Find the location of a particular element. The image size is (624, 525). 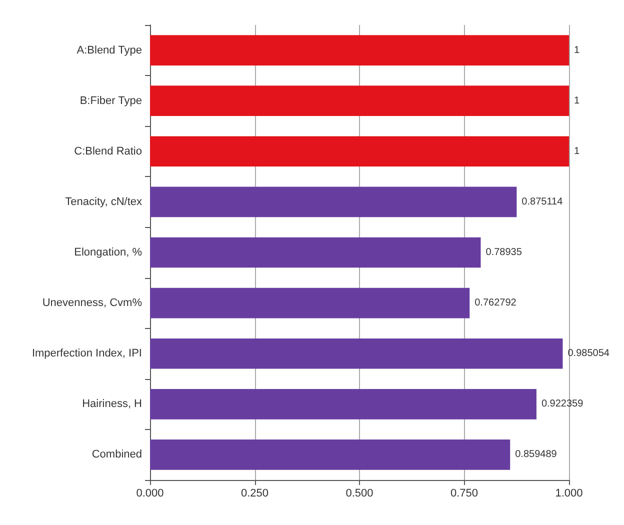

y-tick-label: A:Blend Type is located at coordinates (109, 50).